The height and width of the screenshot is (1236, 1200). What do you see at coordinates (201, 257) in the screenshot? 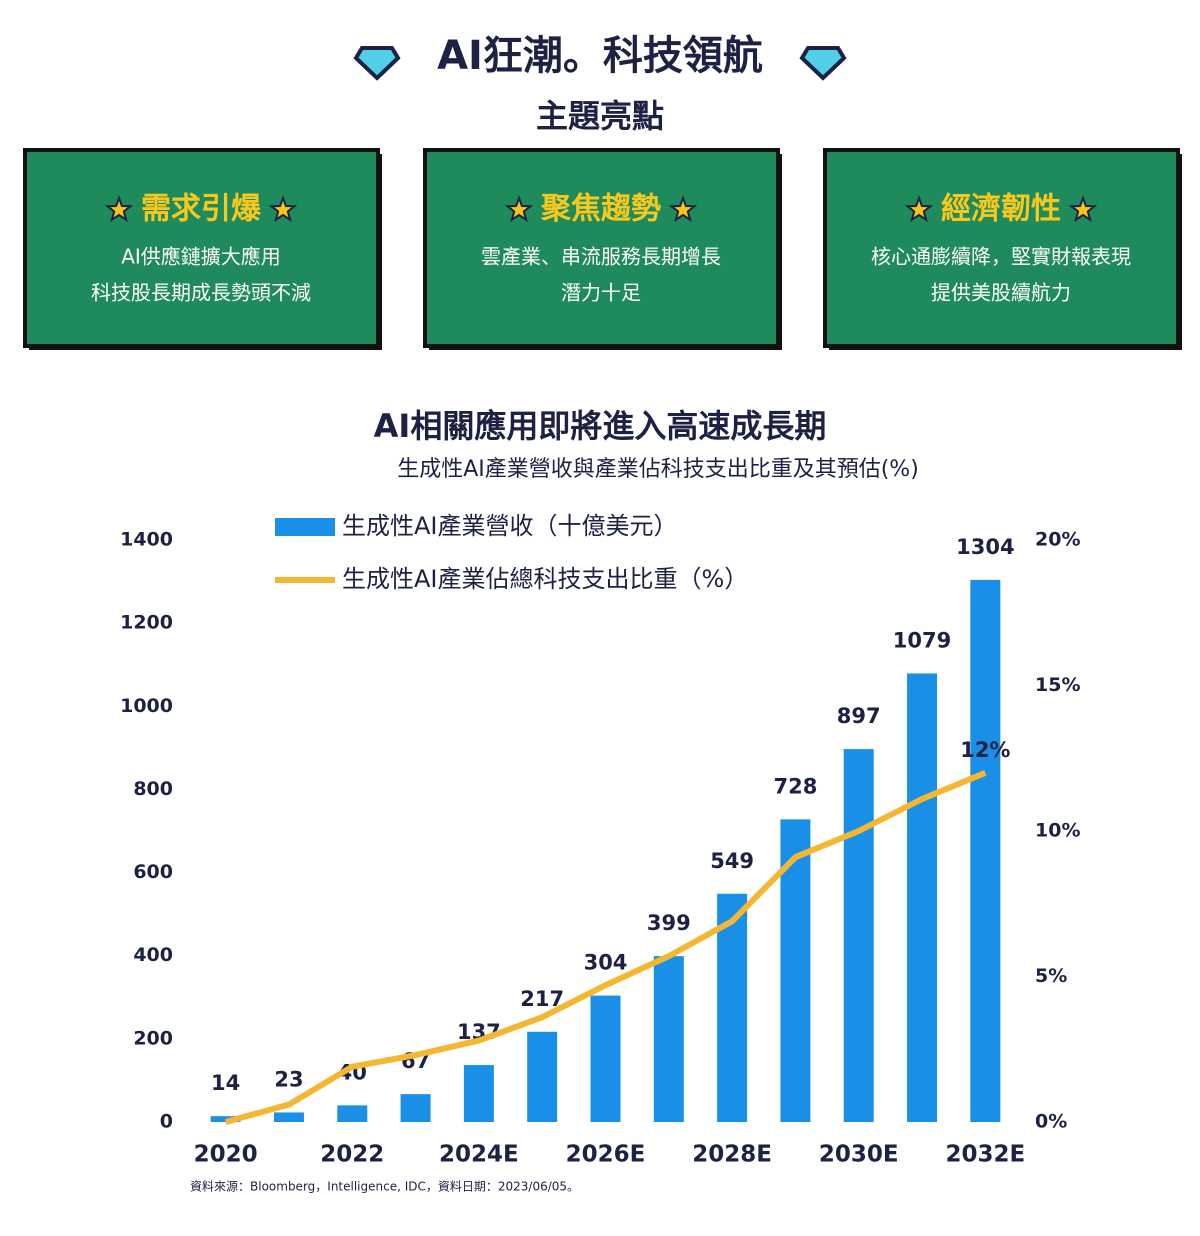
I see `card-text: AI供應鏈擴大應用` at bounding box center [201, 257].